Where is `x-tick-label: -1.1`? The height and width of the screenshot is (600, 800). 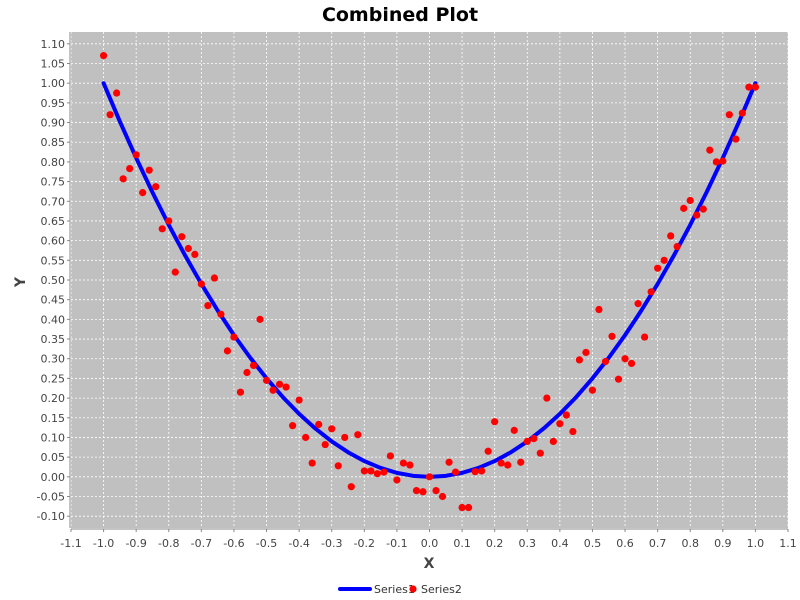
x-tick-label: -1.1 is located at coordinates (70, 543).